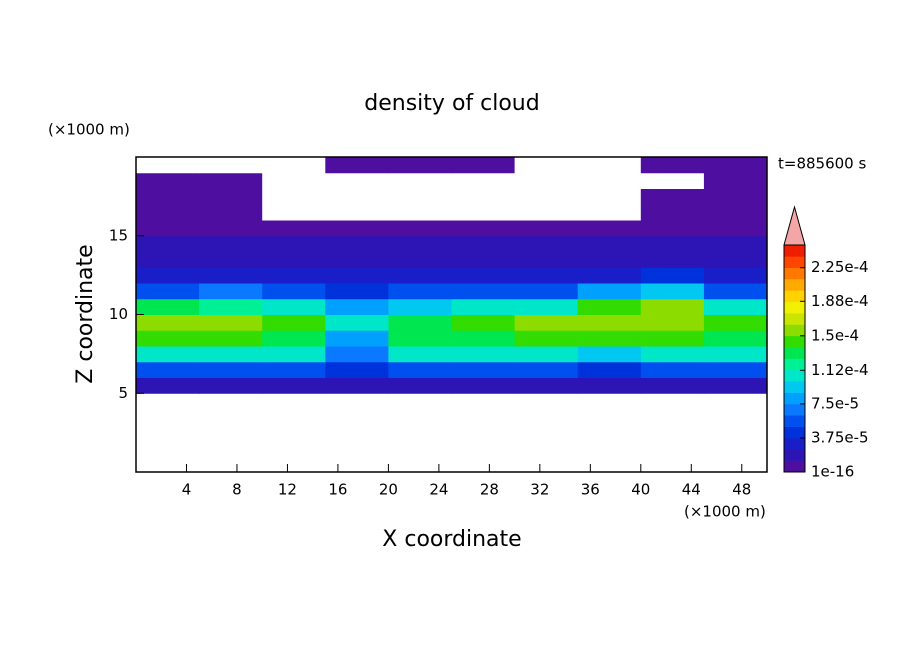  I want to click on colorbar-tick-label: 7.5e-5, so click(835, 403).